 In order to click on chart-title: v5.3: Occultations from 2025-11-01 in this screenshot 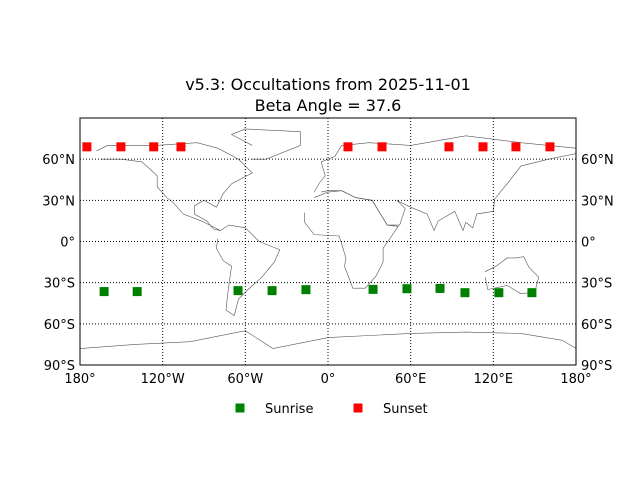, I will do `click(328, 84)`.